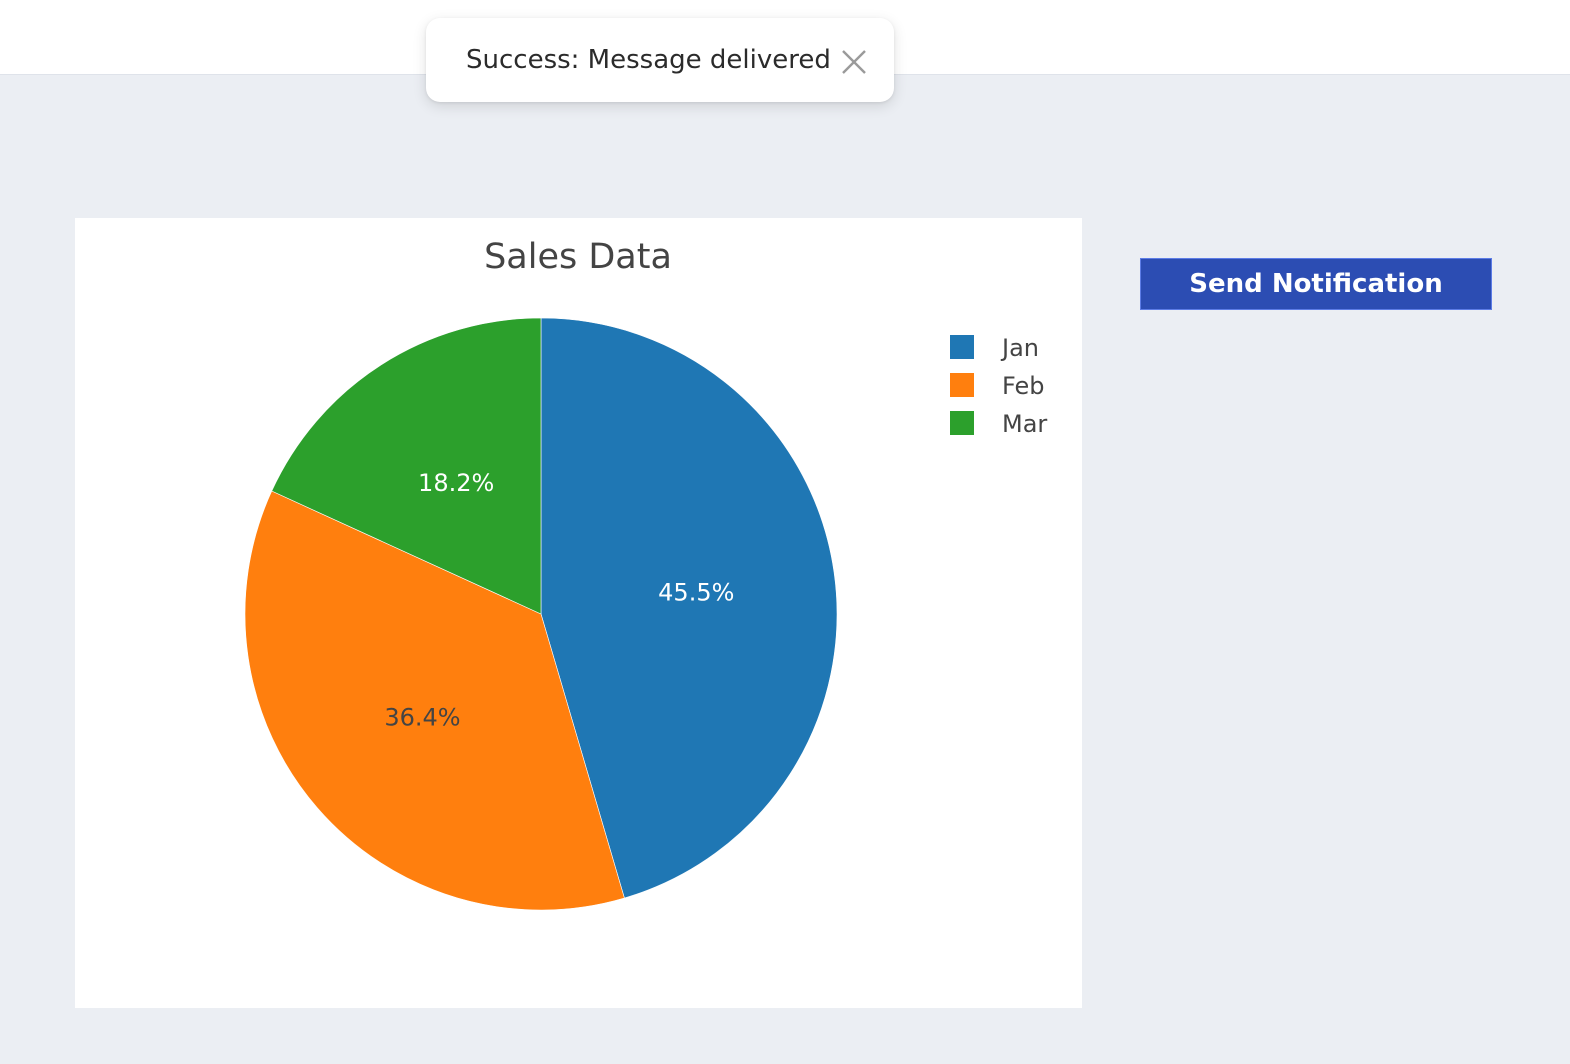  I want to click on legend-label-mar: Mar, so click(1024, 424).